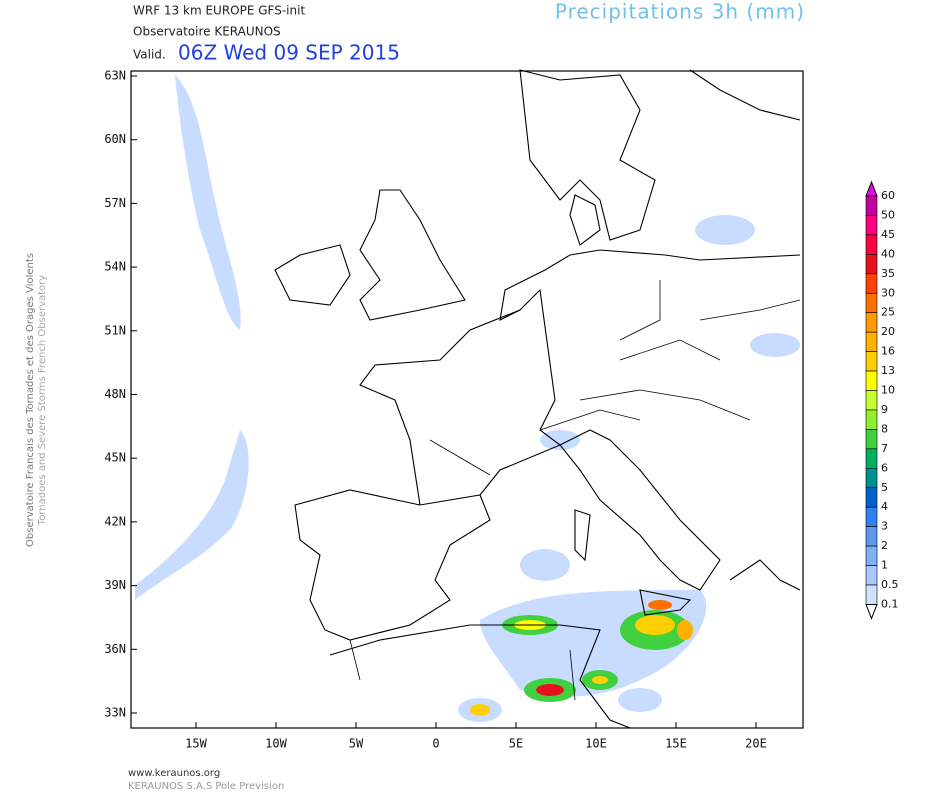 The width and height of the screenshot is (937, 800). Describe the element at coordinates (115, 76) in the screenshot. I see `lat-label: 63N` at that location.